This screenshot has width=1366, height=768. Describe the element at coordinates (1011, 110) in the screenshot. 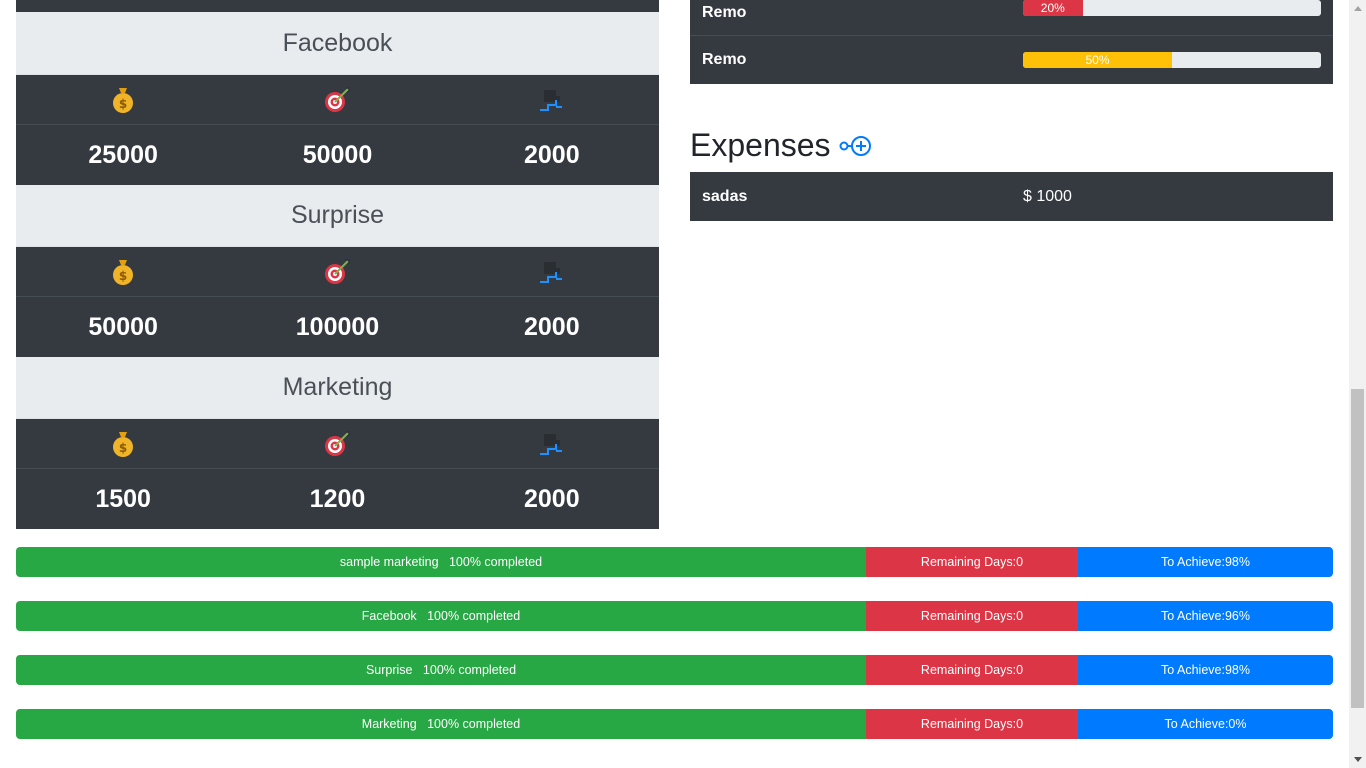

I see `right-panel: Remo 20% Remo 50% Expenses sadas $ 1000` at that location.